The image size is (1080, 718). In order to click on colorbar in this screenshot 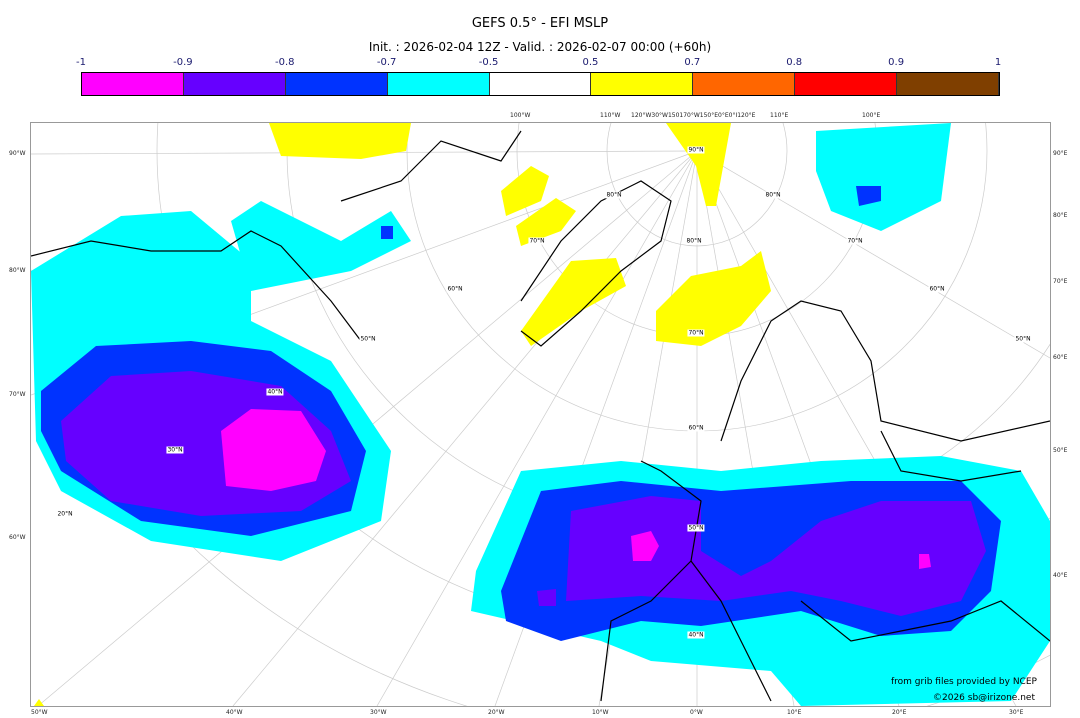, I will do `click(540, 84)`.